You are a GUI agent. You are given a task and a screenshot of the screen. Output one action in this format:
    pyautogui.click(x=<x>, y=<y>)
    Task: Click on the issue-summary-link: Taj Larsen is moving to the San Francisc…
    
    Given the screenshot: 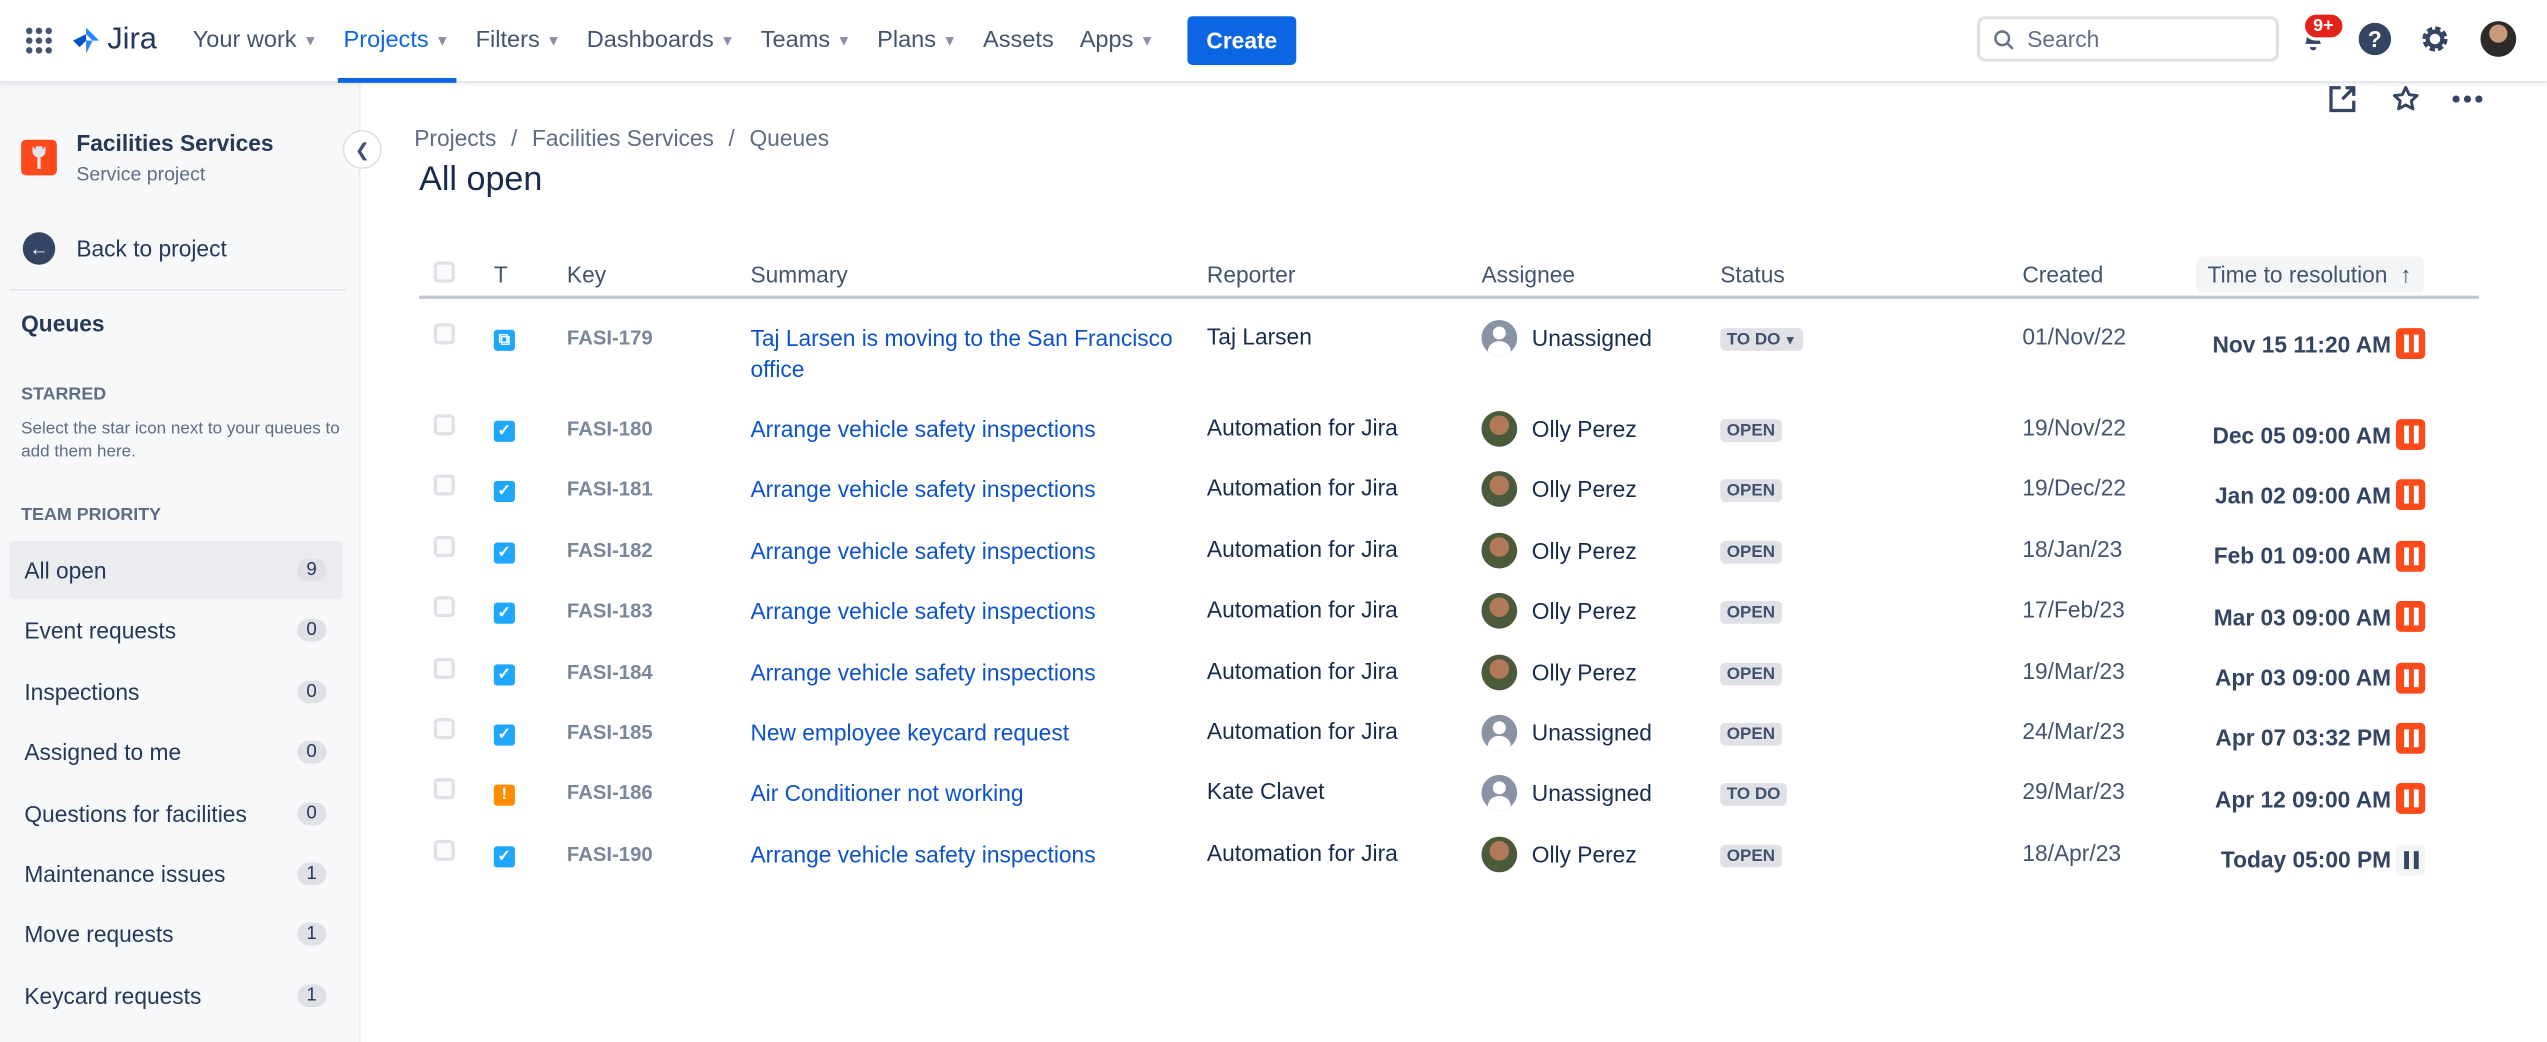 What is the action you would take?
    pyautogui.click(x=961, y=353)
    